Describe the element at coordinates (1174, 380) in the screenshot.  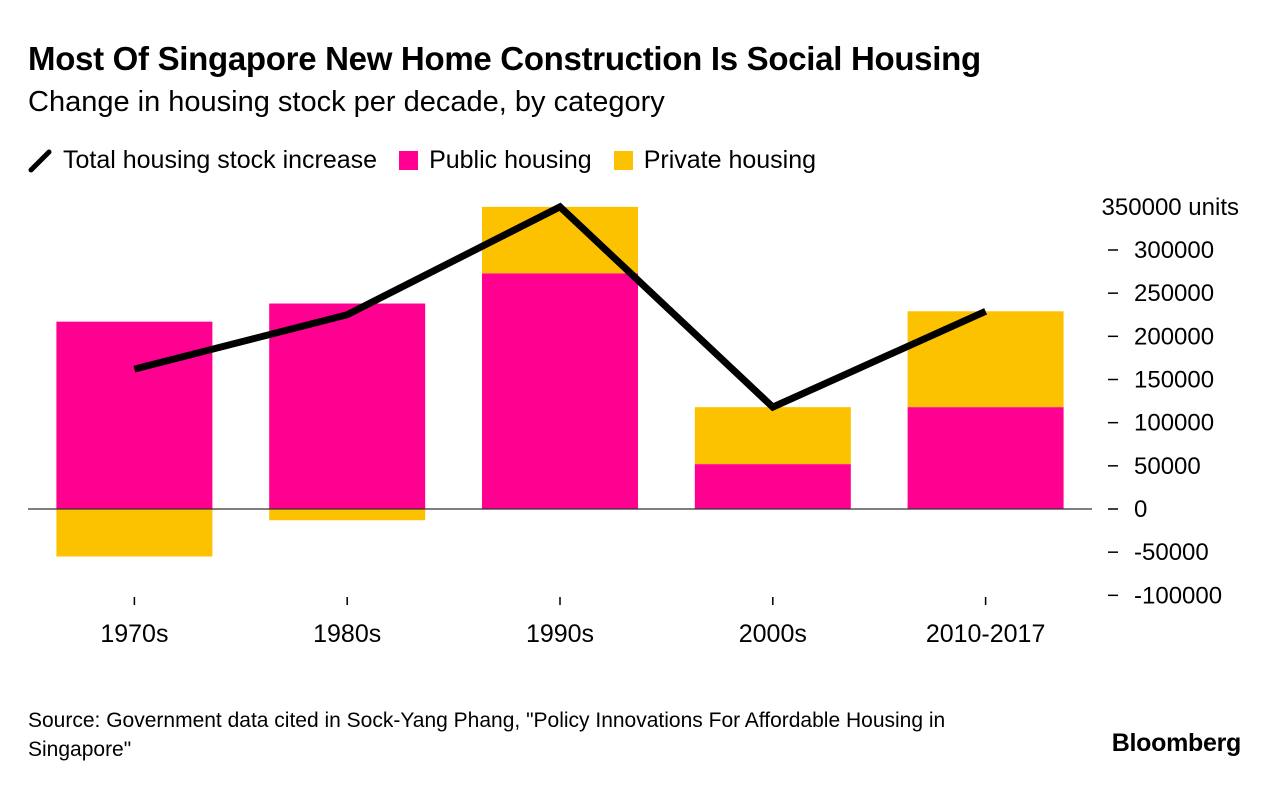
I see `y-tick-label-4: 150000` at that location.